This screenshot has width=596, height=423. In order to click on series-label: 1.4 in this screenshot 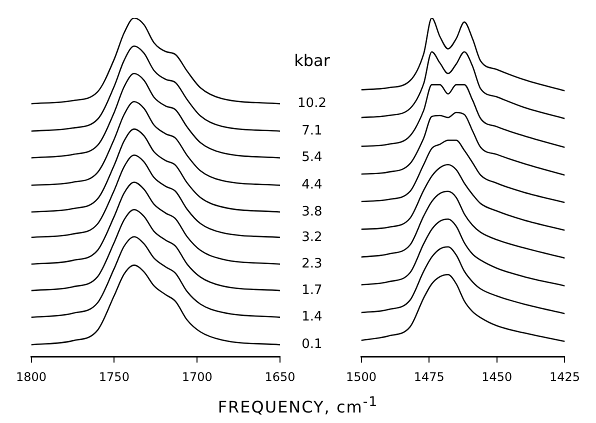, I will do `click(312, 317)`.